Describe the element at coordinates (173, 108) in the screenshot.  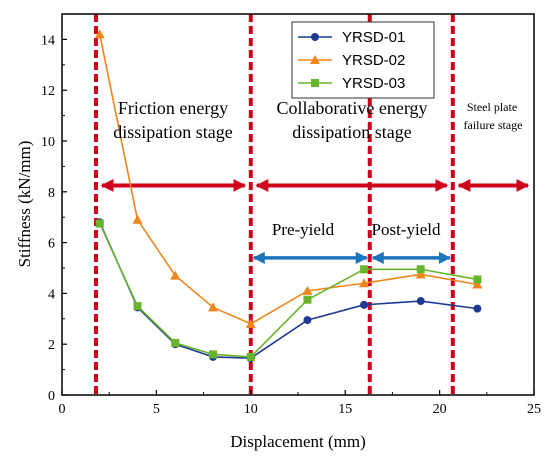
I see `annotation-friction-line1: Friction energy` at that location.